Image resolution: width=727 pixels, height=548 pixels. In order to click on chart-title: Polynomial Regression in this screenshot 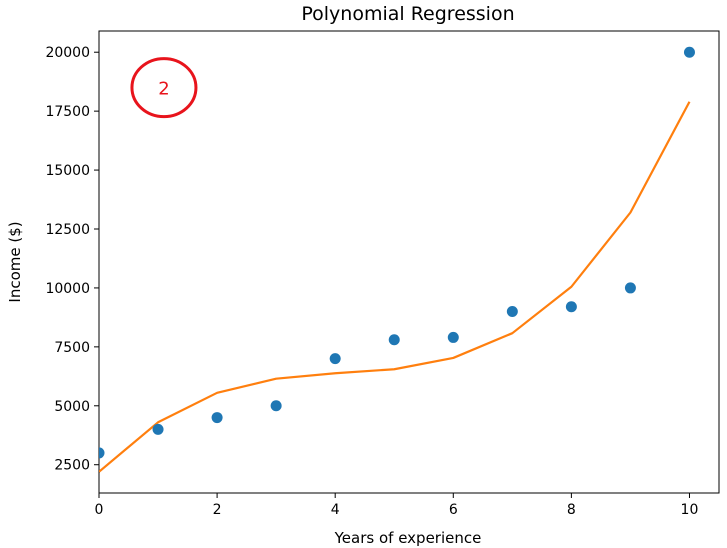, I will do `click(407, 14)`.